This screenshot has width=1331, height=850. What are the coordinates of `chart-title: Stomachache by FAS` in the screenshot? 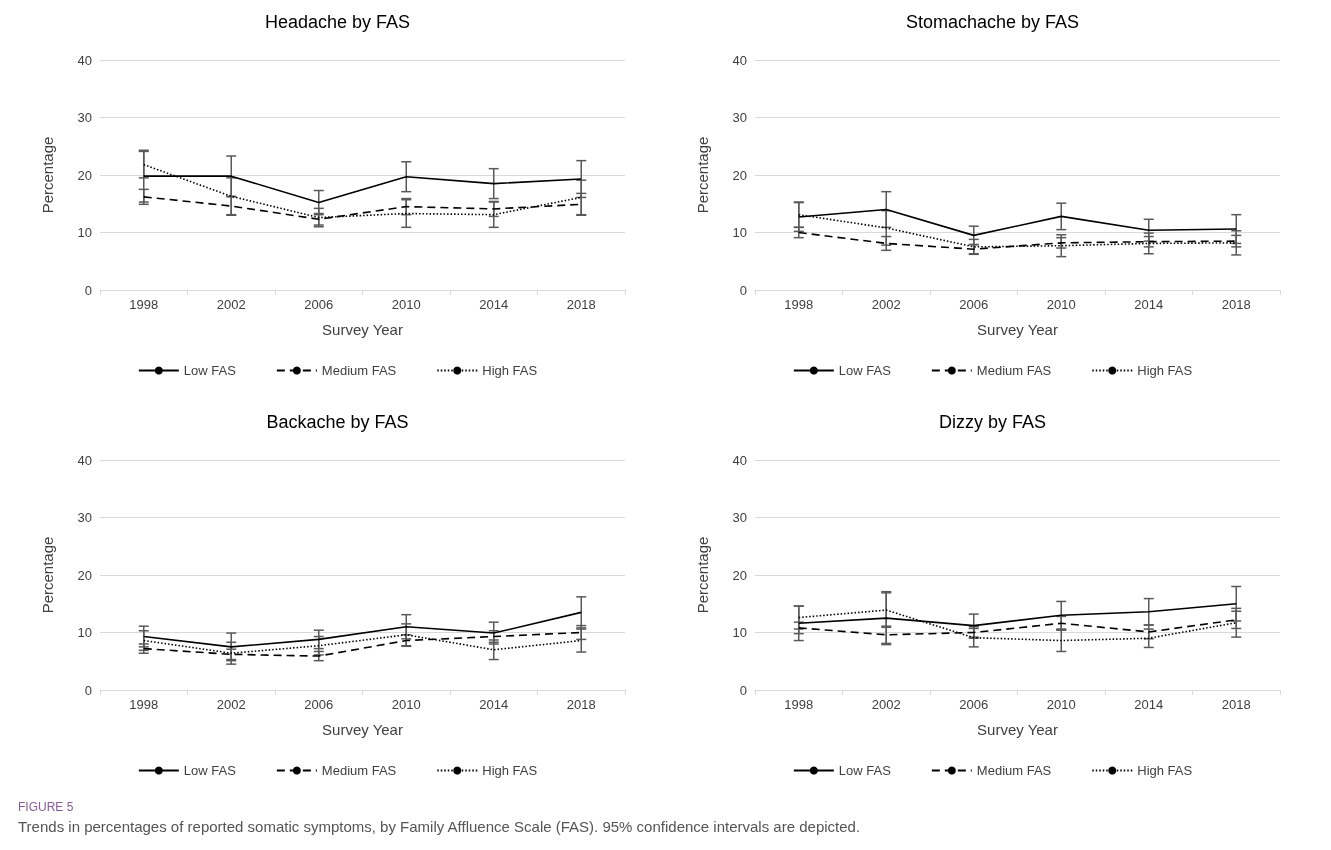 It's located at (992, 22).